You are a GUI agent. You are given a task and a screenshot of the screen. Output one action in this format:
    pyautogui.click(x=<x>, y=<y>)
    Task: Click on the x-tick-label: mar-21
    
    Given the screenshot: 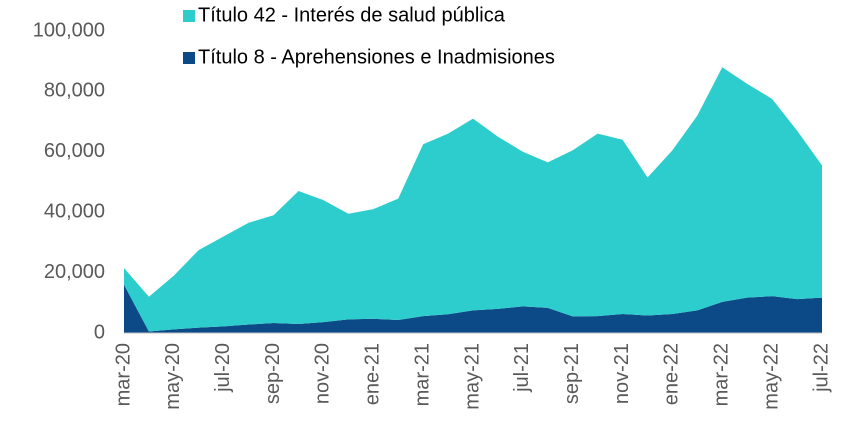 What is the action you would take?
    pyautogui.click(x=422, y=374)
    